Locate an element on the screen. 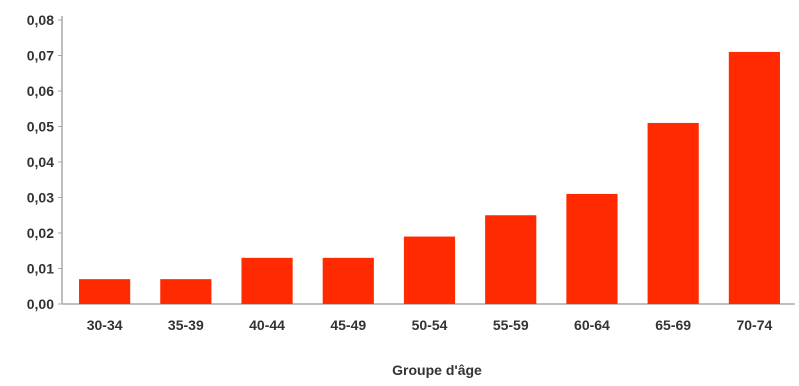 Image resolution: width=799 pixels, height=386 pixels. y-tick-label: 0,03 is located at coordinates (40, 198).